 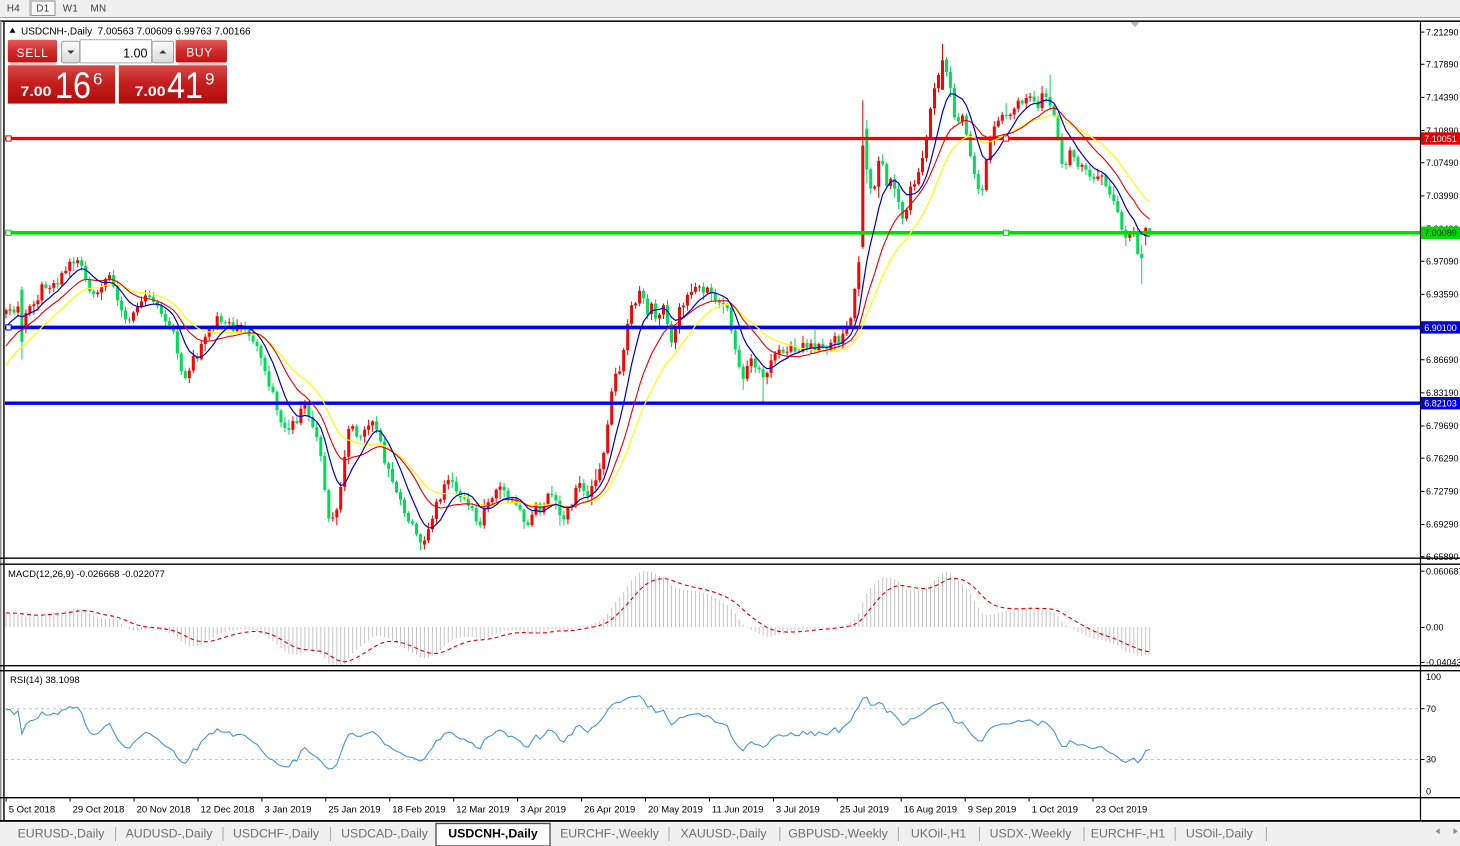 I want to click on svg-text: 7.14390, so click(x=1442, y=98).